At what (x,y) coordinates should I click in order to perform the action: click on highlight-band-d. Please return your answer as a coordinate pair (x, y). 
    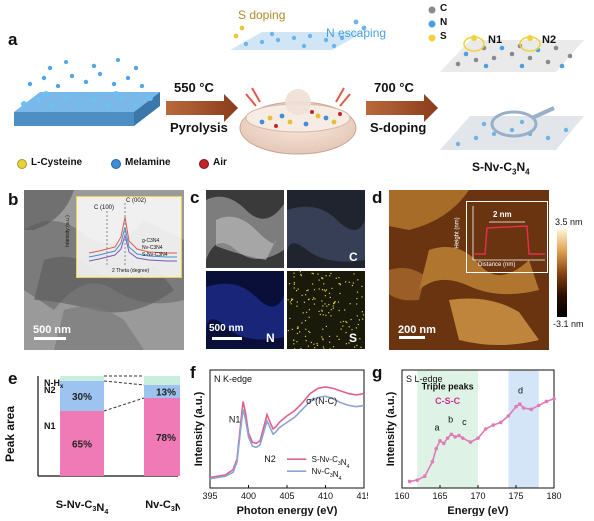
    Looking at the image, I should click on (523, 429).